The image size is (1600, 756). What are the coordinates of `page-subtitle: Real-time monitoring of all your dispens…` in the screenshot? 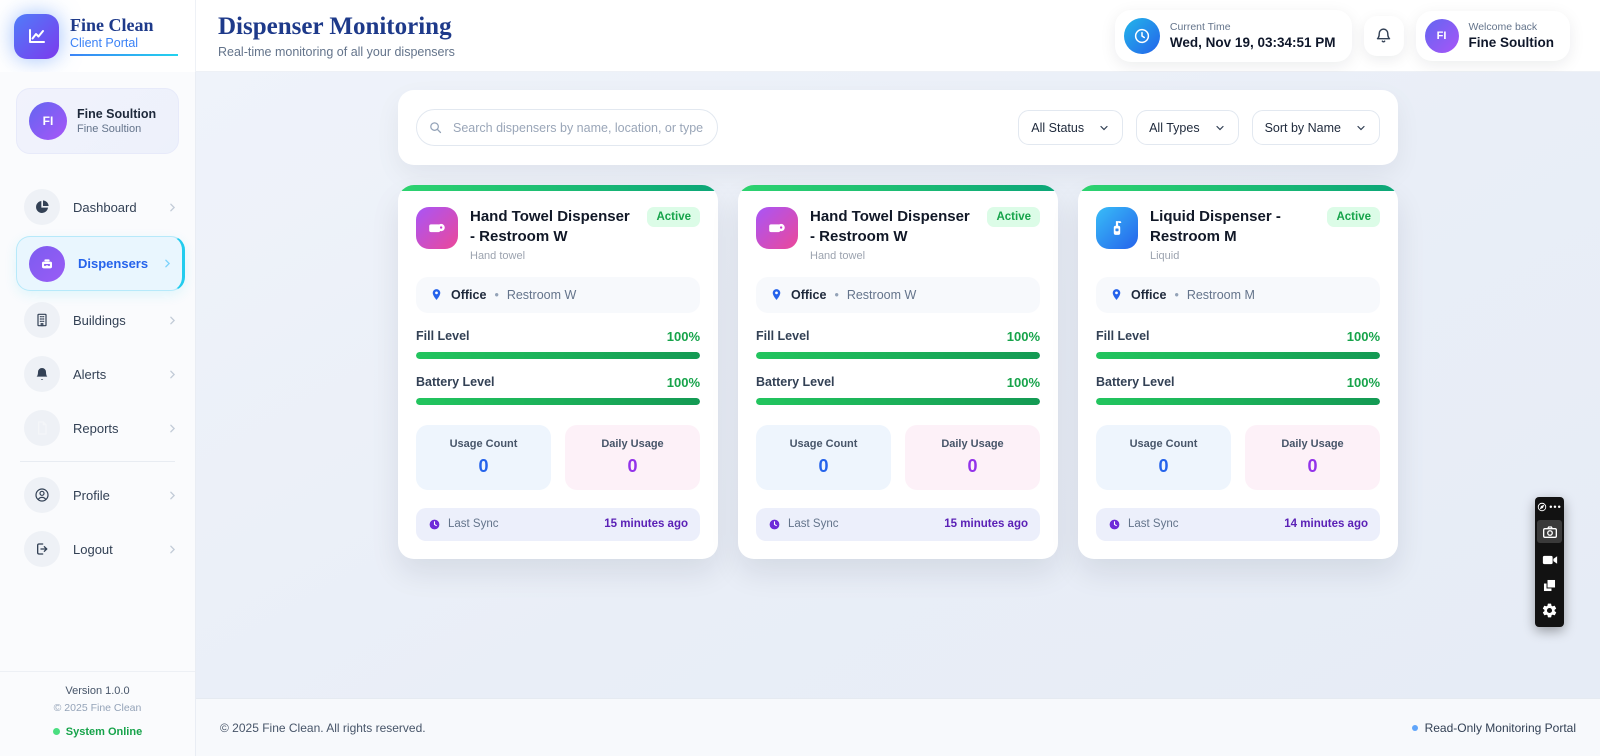 It's located at (336, 51).